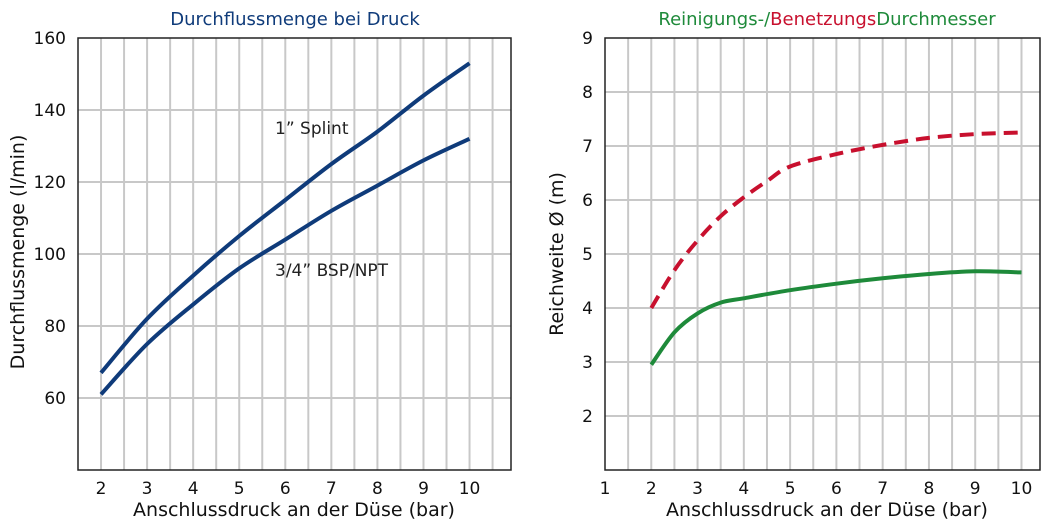  Describe the element at coordinates (55, 327) in the screenshot. I see `y-tick-label: 80` at that location.